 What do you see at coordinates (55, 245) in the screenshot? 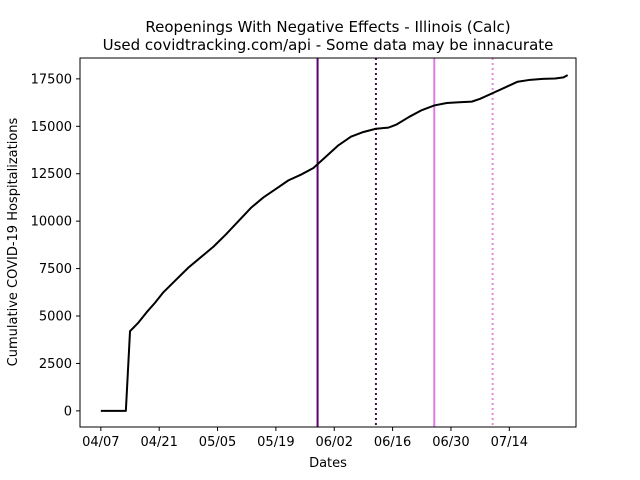
I see `y-axis-ticks: 0 2500 5000 7500 10000 12500 15000 17500` at bounding box center [55, 245].